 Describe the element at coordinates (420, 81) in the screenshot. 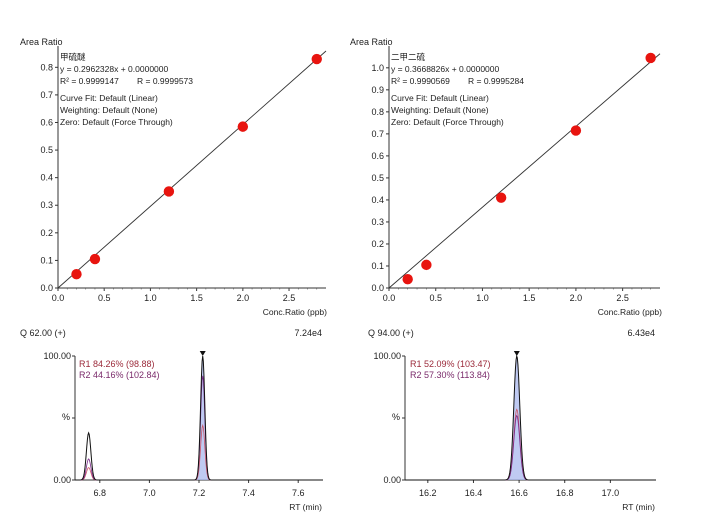

I see `r-squared: R² = 0.9990569` at that location.